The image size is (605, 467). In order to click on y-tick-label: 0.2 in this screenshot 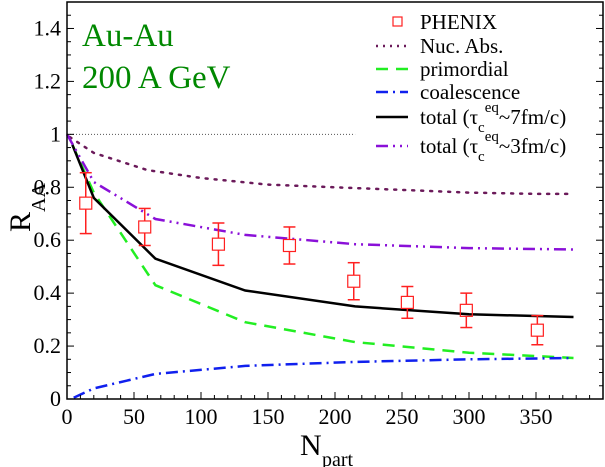, I will do `click(48, 345)`.